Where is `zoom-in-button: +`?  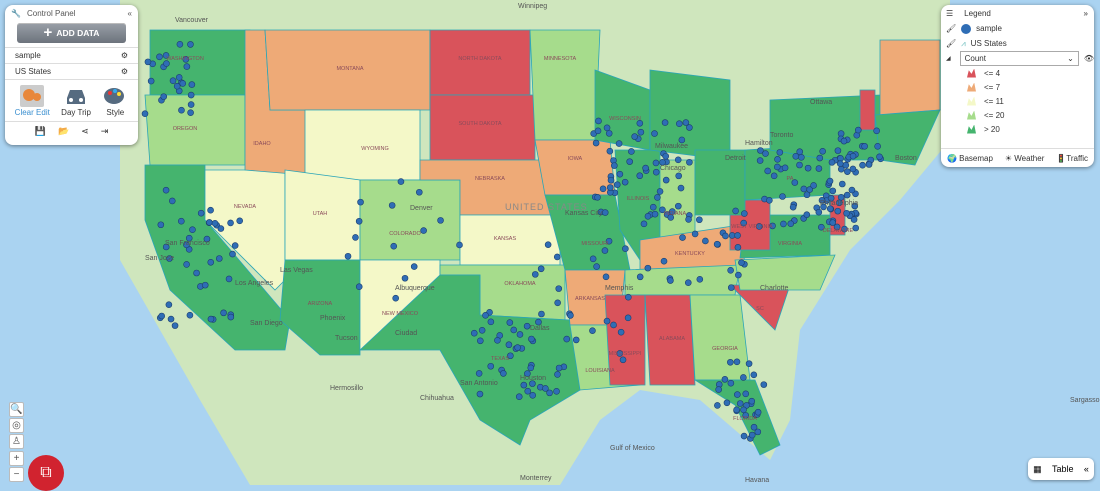 zoom-in-button: + is located at coordinates (16, 458).